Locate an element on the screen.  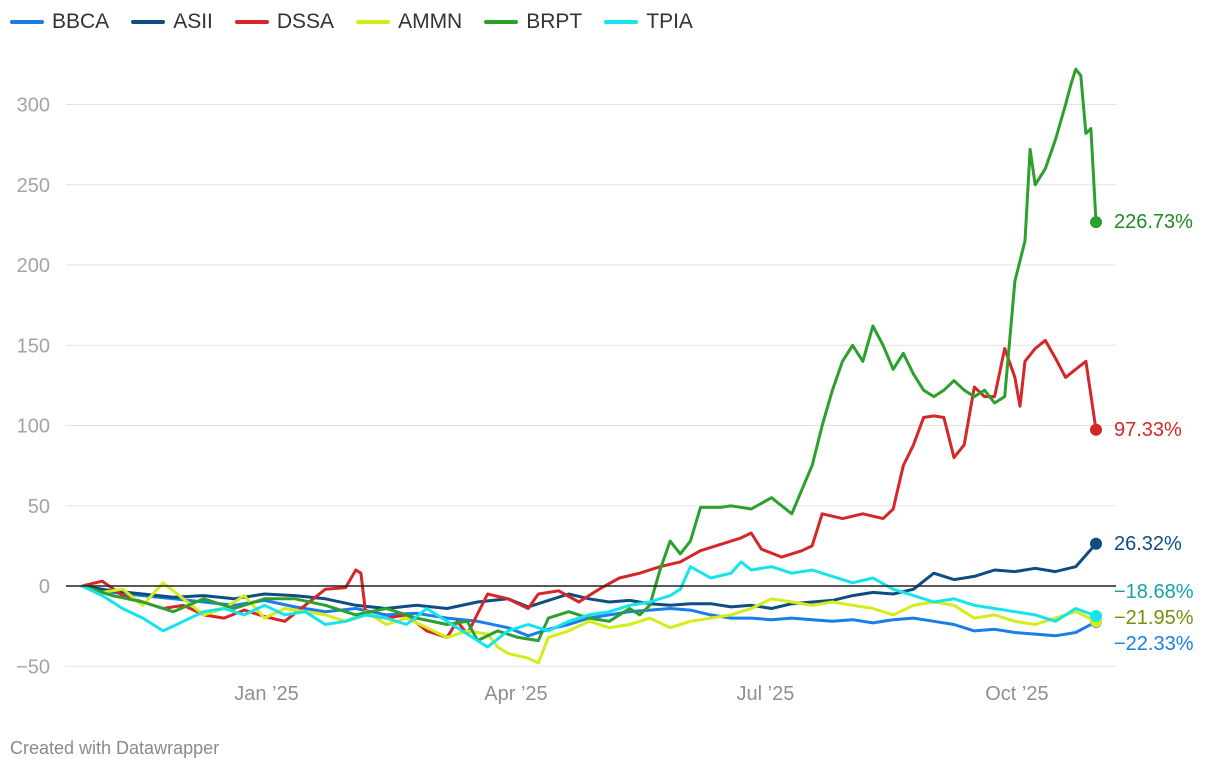
legend-item-ammn: AMMN is located at coordinates (409, 22).